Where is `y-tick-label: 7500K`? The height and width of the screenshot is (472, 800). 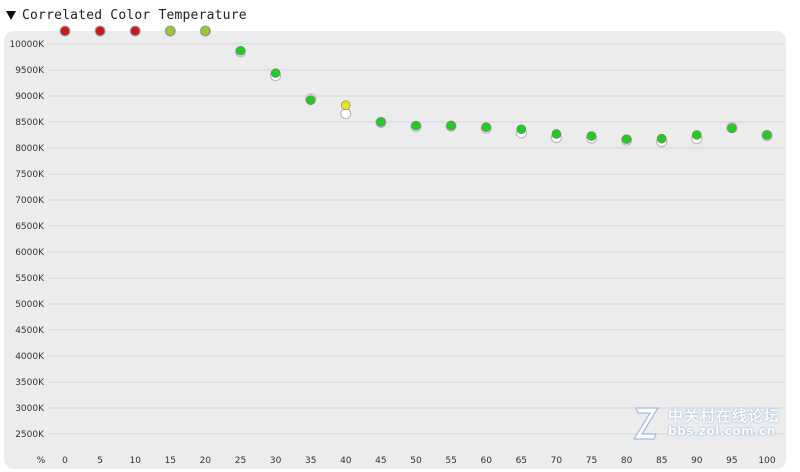
y-tick-label: 7500K is located at coordinates (30, 175).